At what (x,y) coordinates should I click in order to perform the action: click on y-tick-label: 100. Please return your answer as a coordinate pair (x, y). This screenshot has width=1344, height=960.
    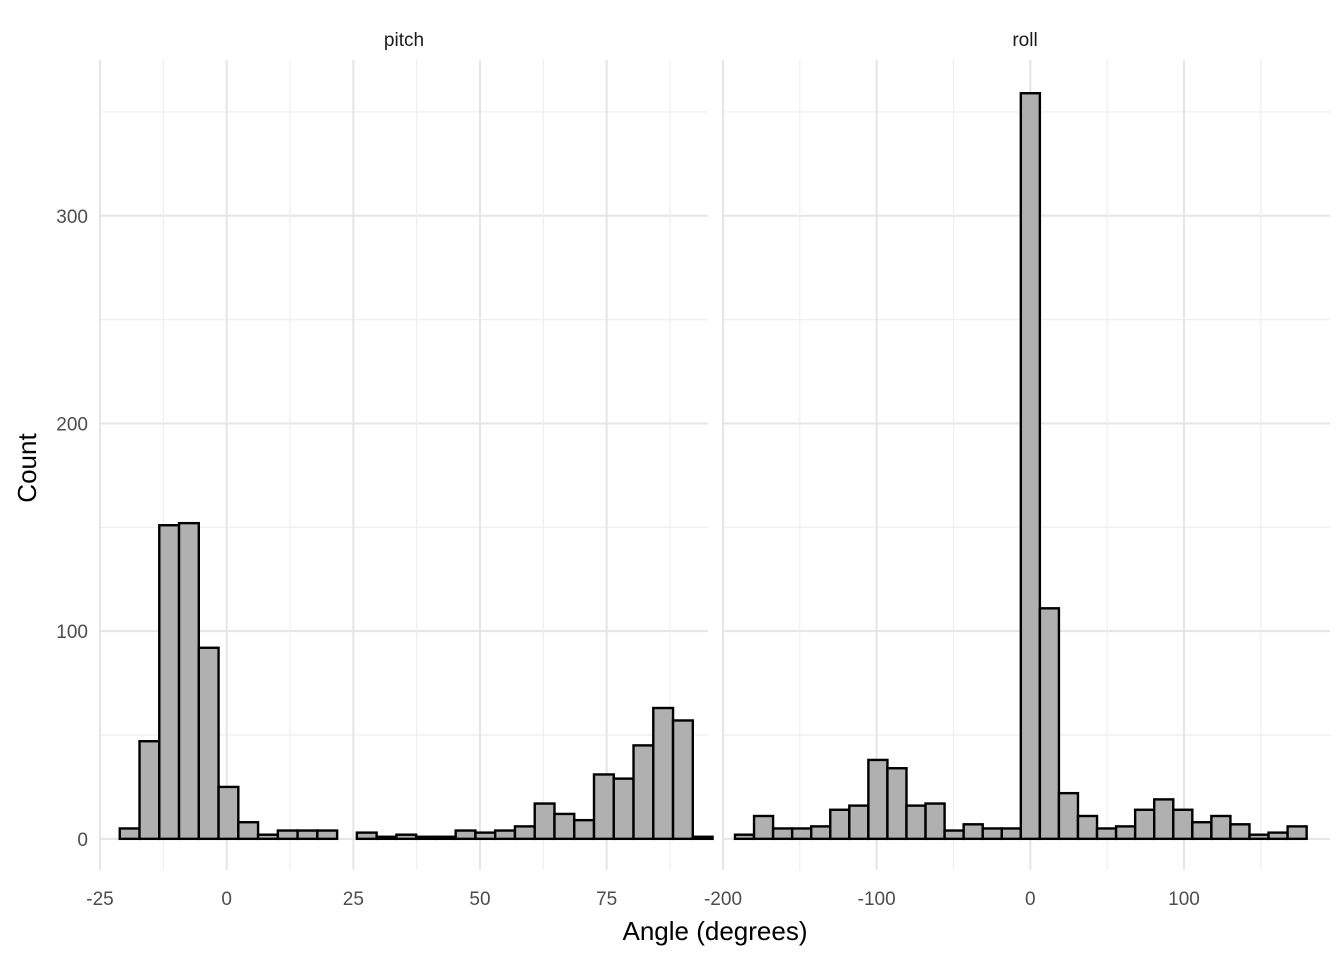
    Looking at the image, I should click on (72, 632).